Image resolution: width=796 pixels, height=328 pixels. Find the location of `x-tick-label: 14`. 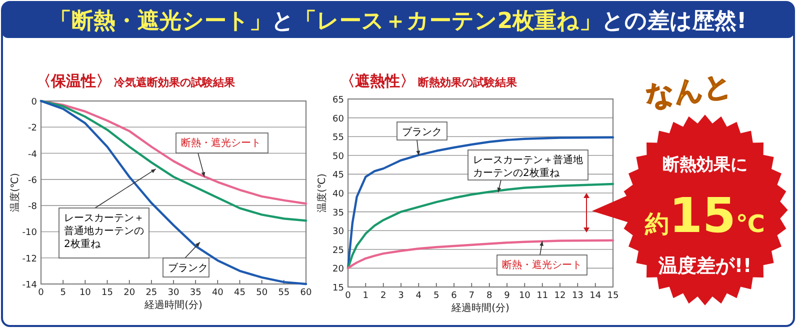

x-tick-label: 14 is located at coordinates (596, 296).